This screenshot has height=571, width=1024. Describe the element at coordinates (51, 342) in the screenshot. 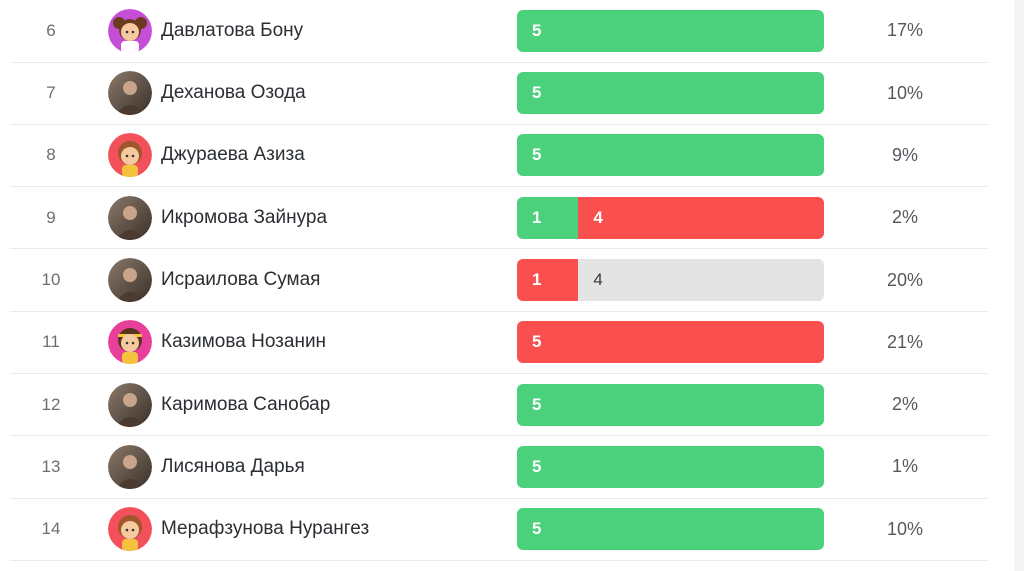

I see `rank-number: 11` at that location.